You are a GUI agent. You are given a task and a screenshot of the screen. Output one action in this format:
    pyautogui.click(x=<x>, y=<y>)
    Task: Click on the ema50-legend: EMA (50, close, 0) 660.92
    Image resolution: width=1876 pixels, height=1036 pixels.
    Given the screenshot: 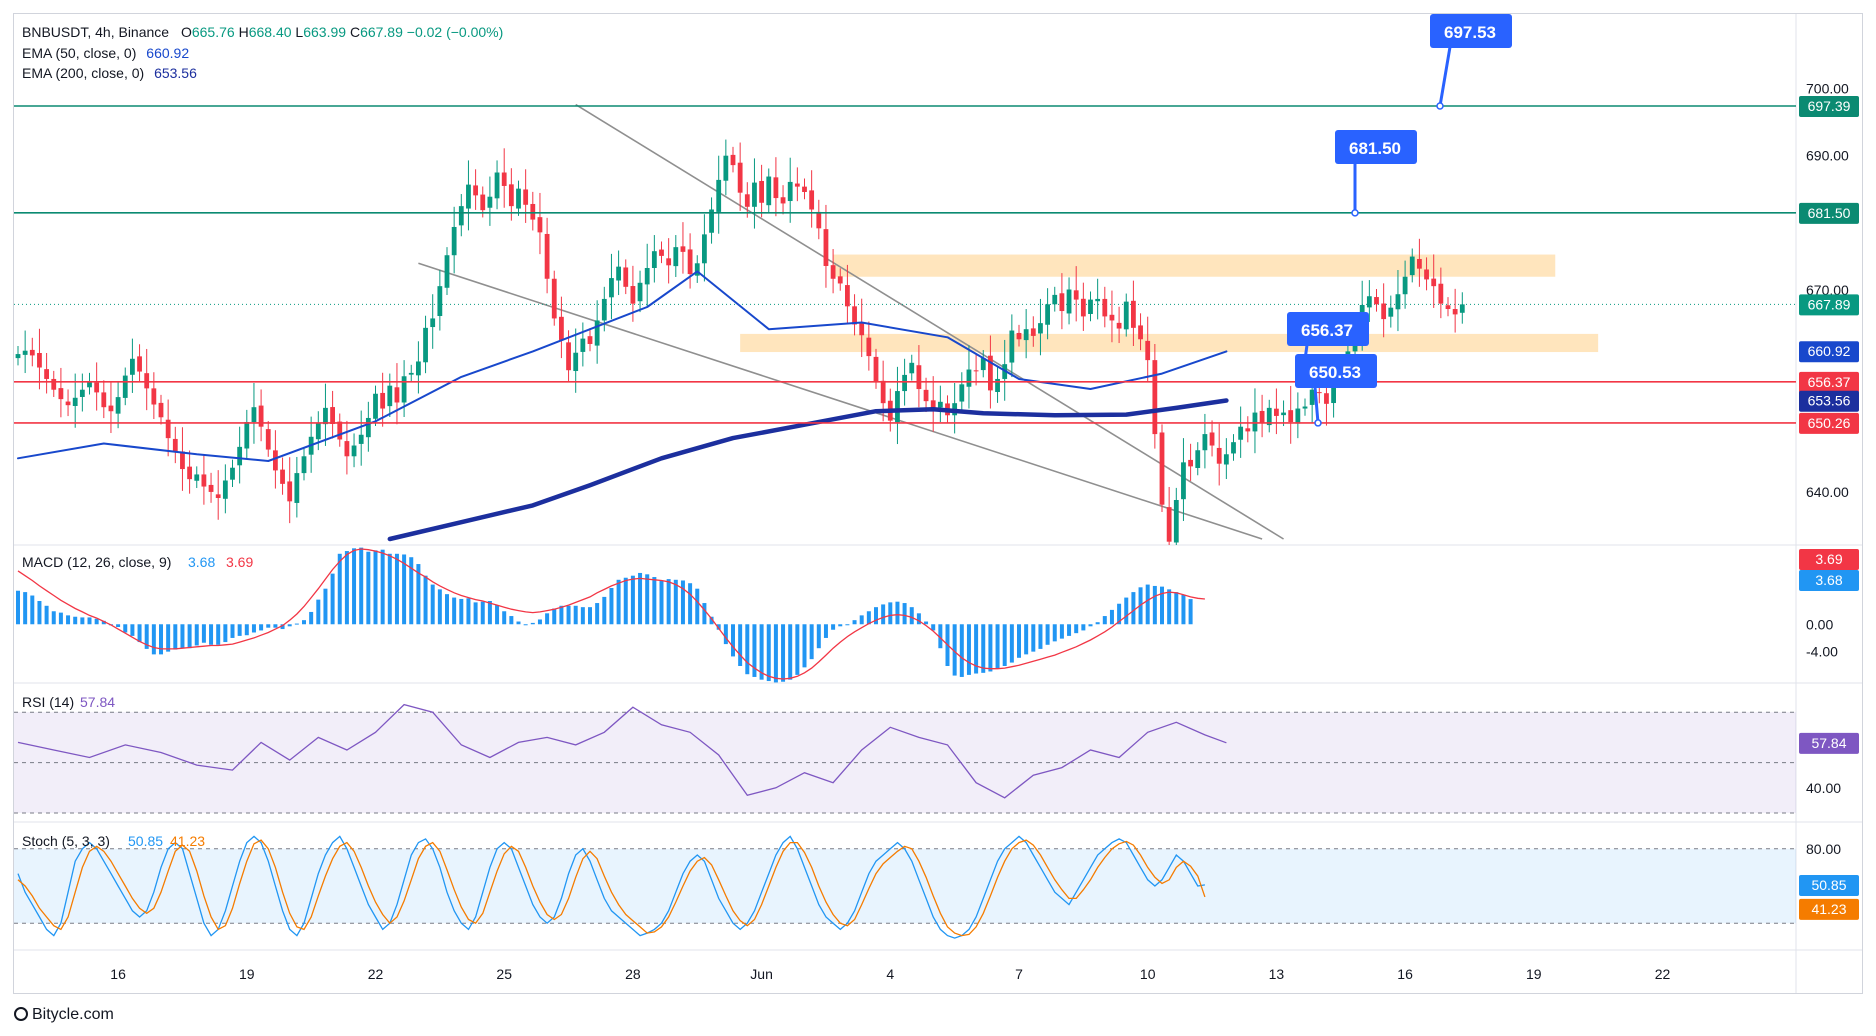 What is the action you would take?
    pyautogui.click(x=105, y=53)
    